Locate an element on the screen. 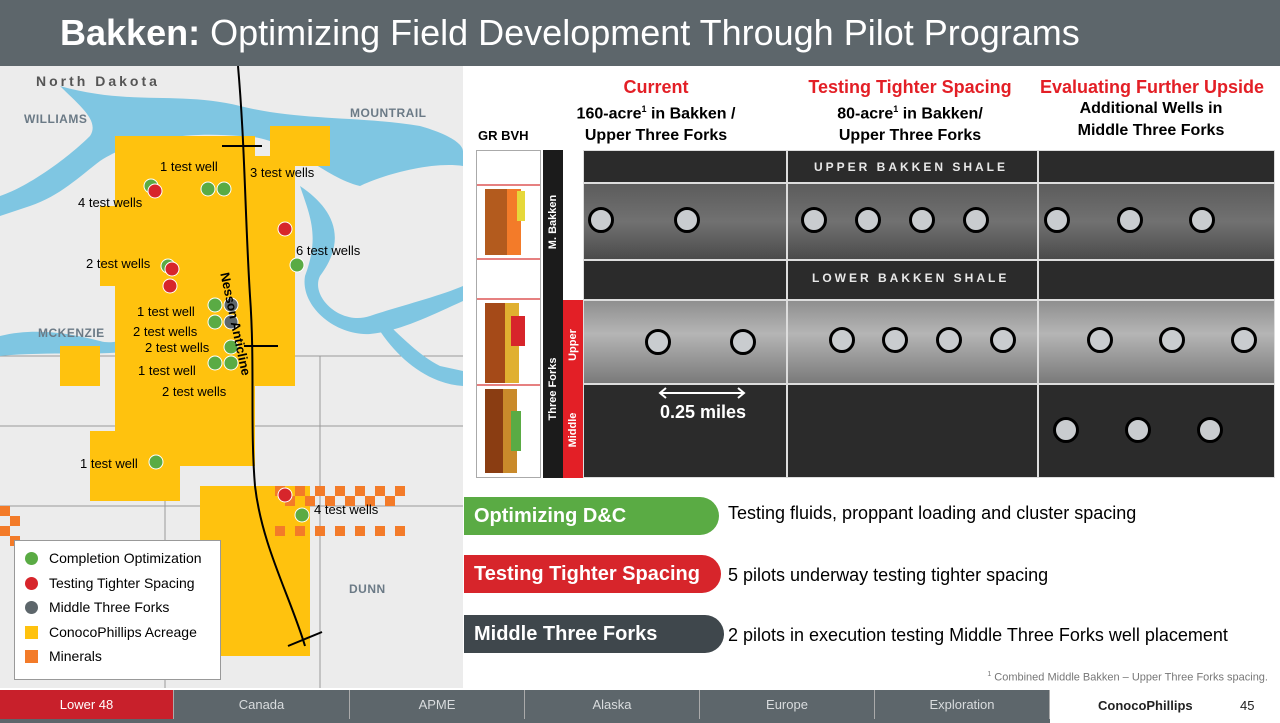 The width and height of the screenshot is (1280, 723). gray-dot-icon is located at coordinates (31, 607).